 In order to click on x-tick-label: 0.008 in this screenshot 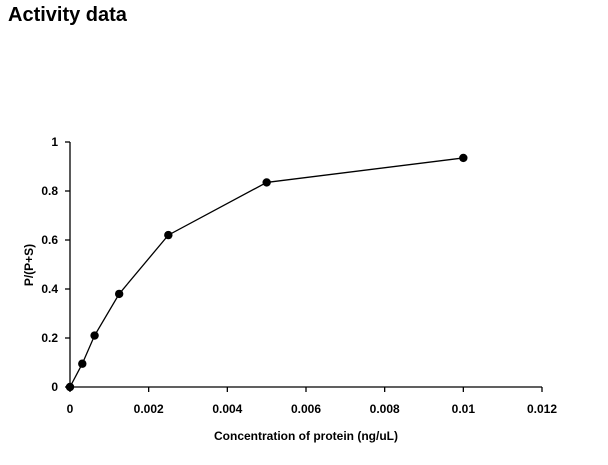, I will do `click(385, 409)`.